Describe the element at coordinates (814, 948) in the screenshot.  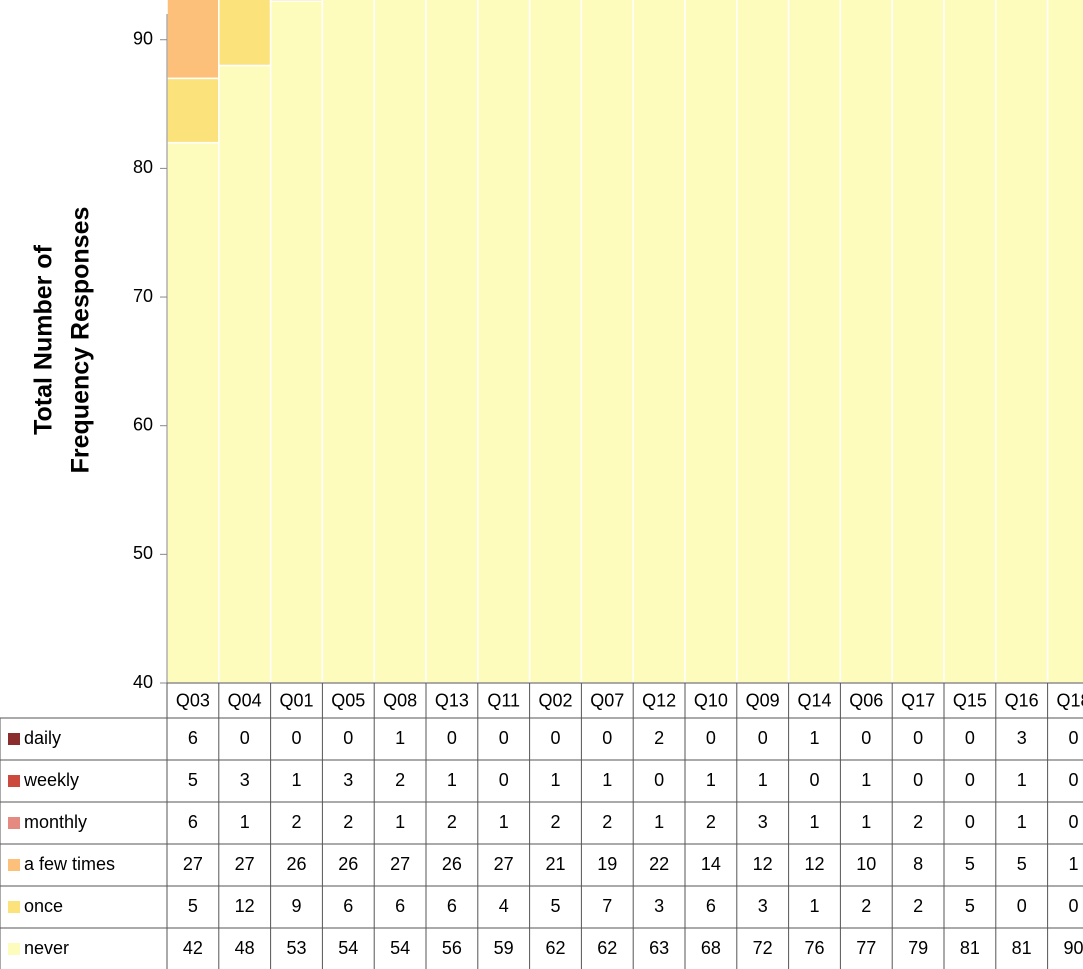
I see `table-cell: 76` at that location.